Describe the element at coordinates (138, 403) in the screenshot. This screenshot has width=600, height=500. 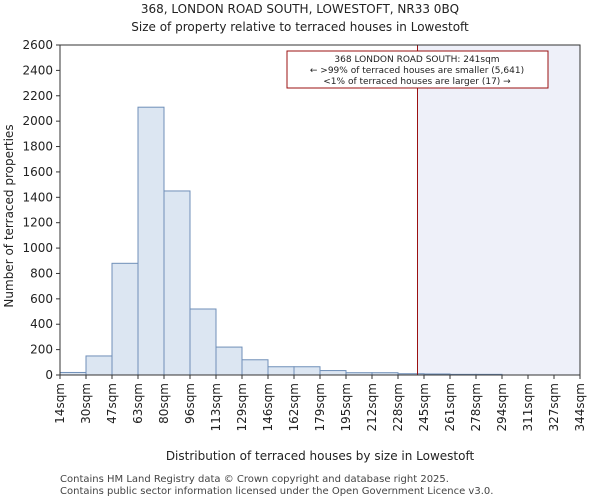
I see `x-tick-label: 63sqm` at that location.